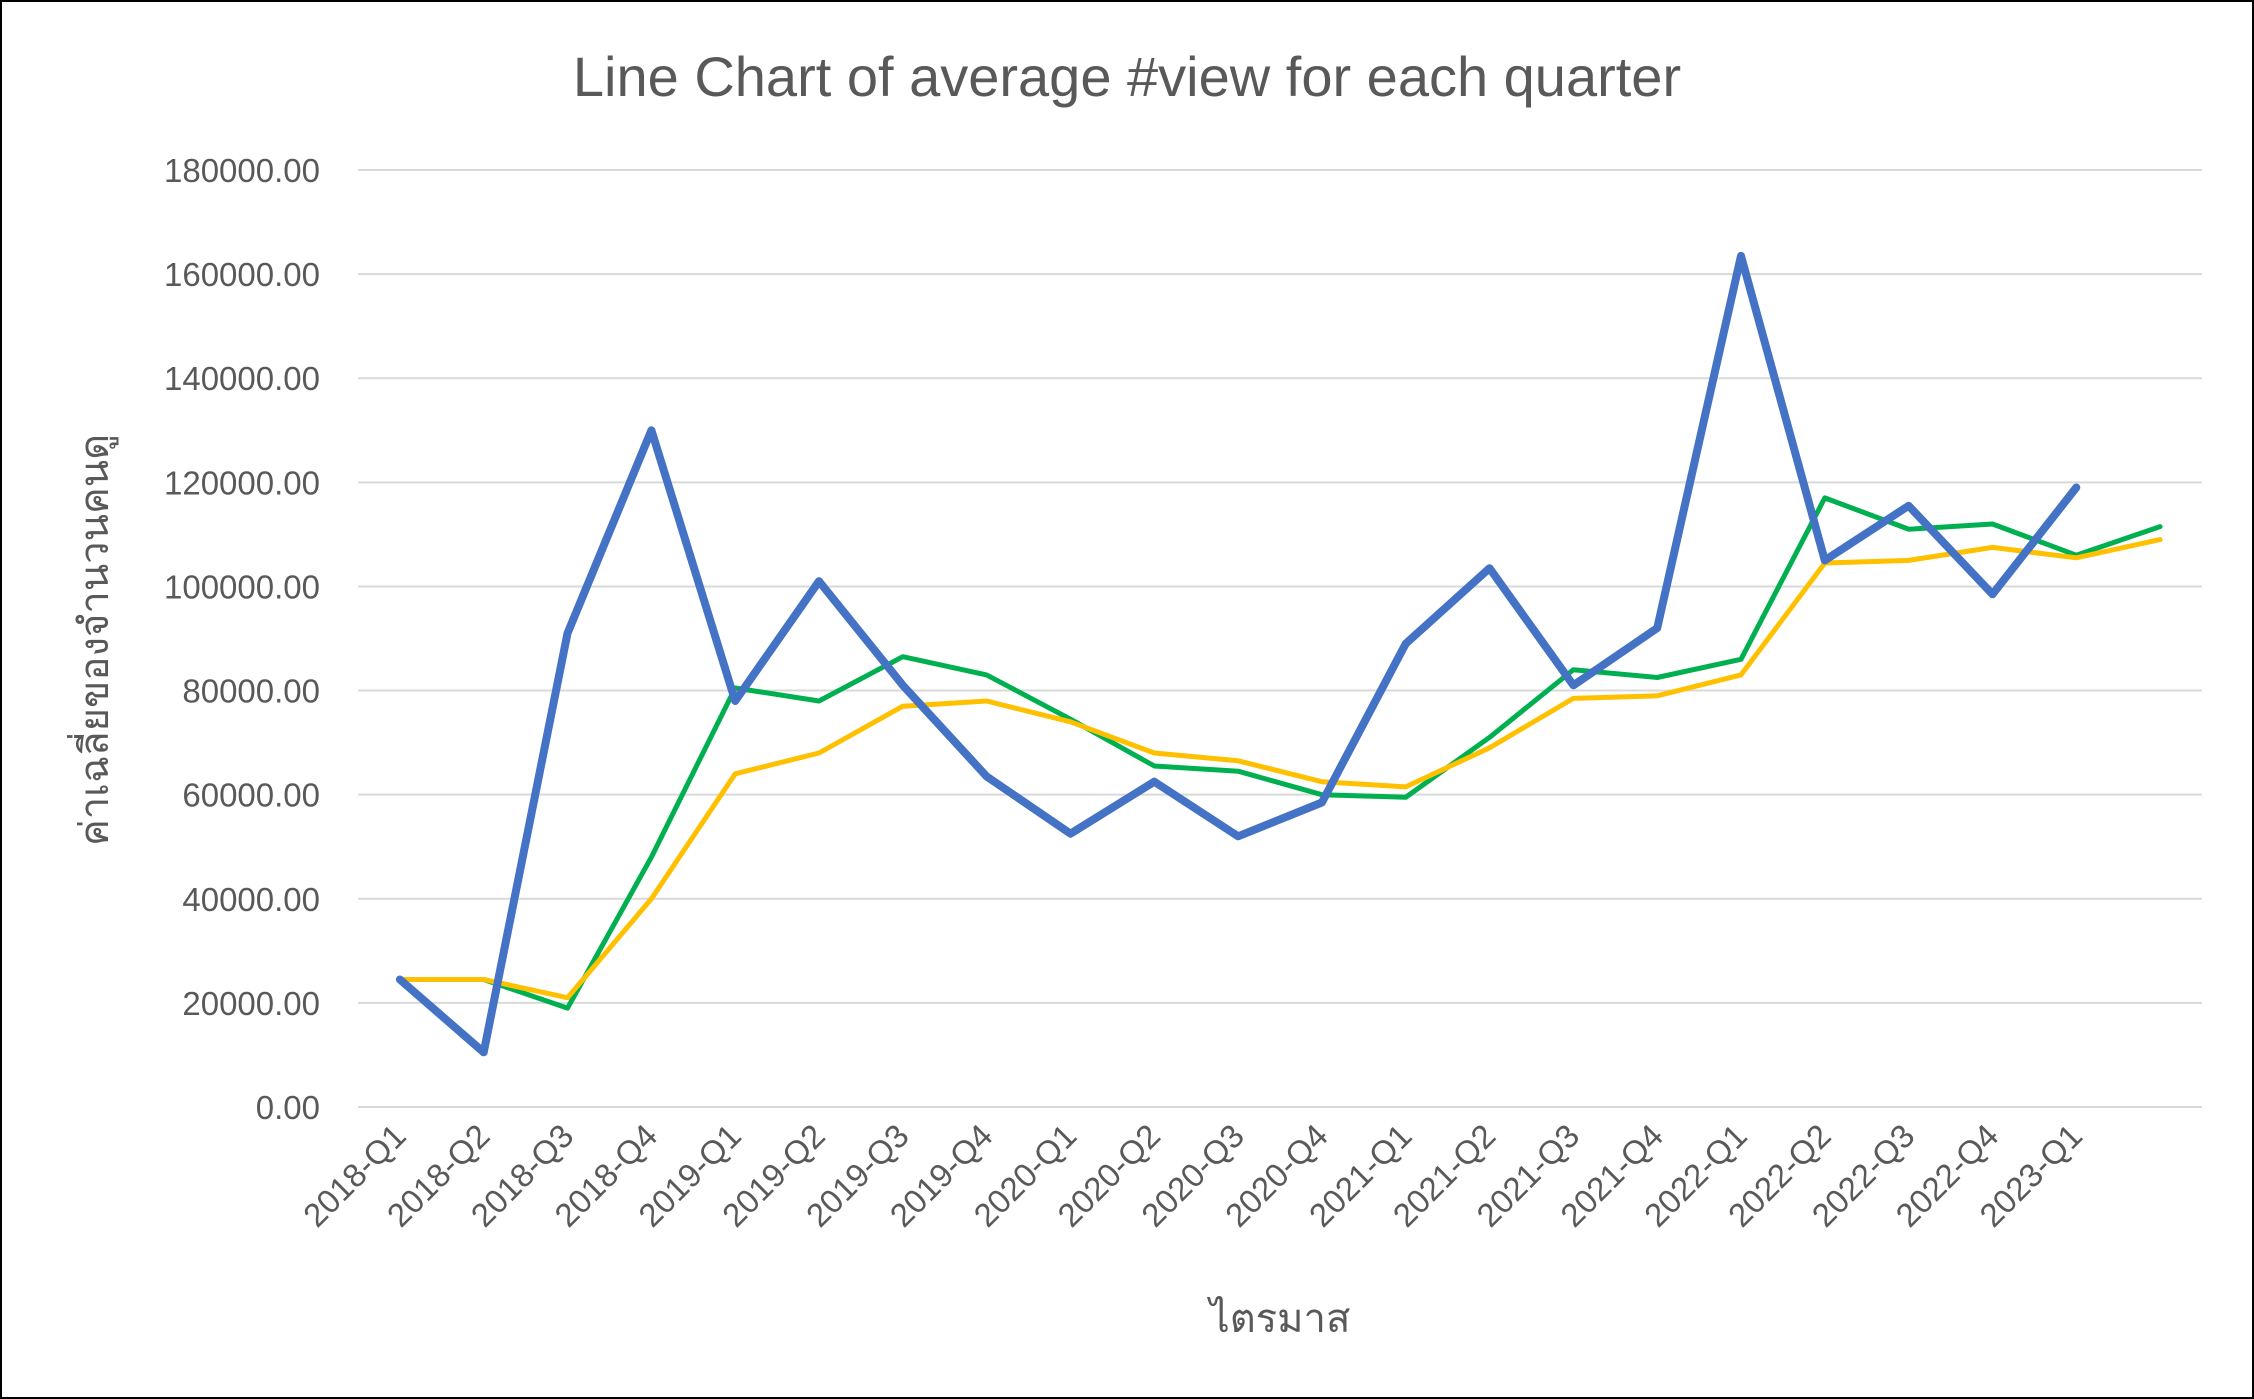 This screenshot has width=2254, height=1399. I want to click on x-axis-label: ไตรมาส, so click(1279, 1319).